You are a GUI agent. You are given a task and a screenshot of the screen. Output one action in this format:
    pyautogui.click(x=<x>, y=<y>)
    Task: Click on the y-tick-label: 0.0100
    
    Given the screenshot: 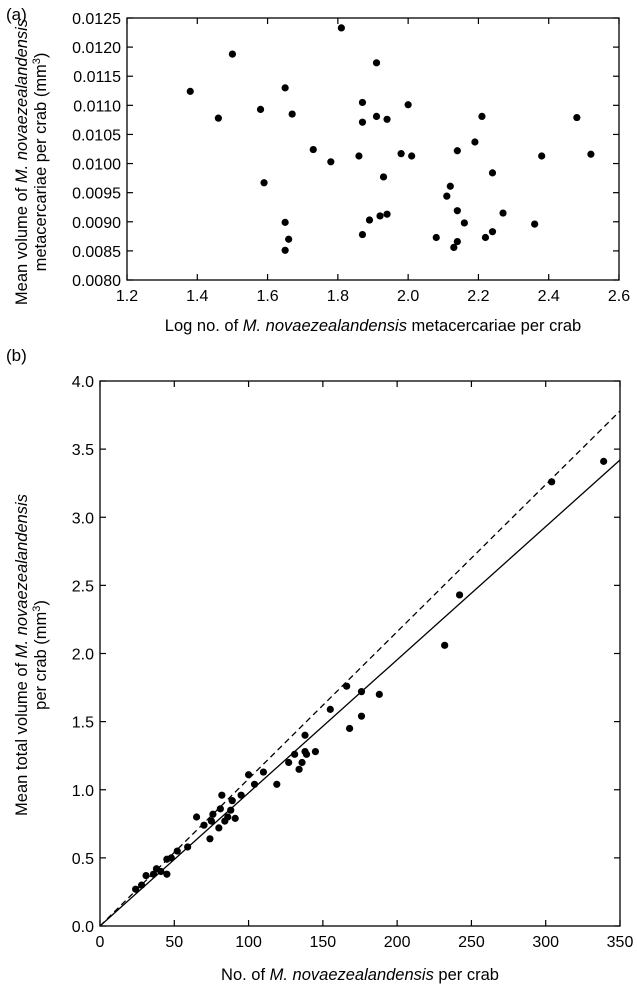 What is the action you would take?
    pyautogui.click(x=96, y=165)
    